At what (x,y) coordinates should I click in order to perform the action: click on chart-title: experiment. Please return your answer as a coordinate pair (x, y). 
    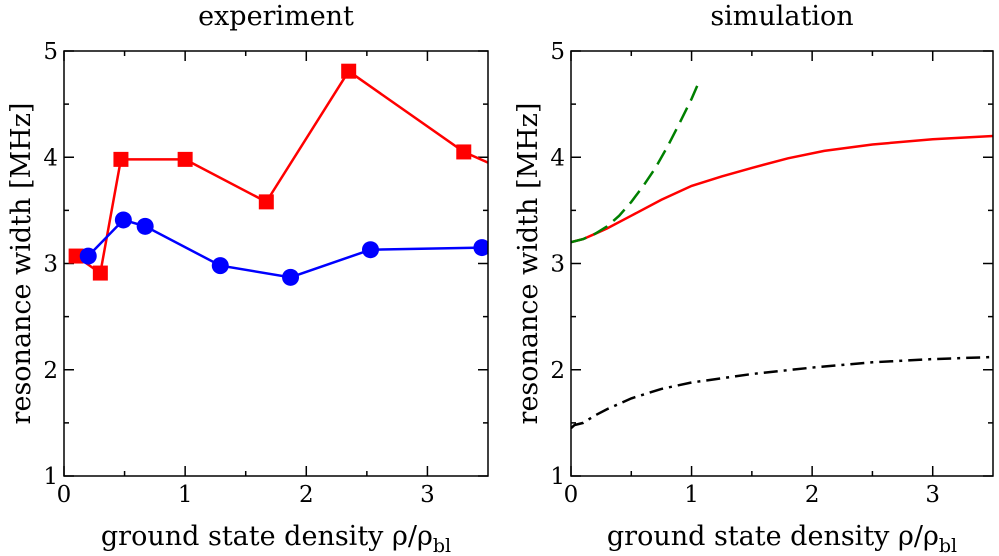
    Looking at the image, I should click on (276, 16).